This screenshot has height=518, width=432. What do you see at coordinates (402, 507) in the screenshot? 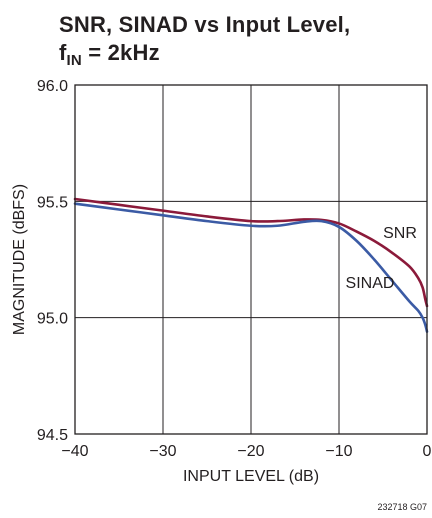
I see `figure-id: 232718 G07` at bounding box center [402, 507].